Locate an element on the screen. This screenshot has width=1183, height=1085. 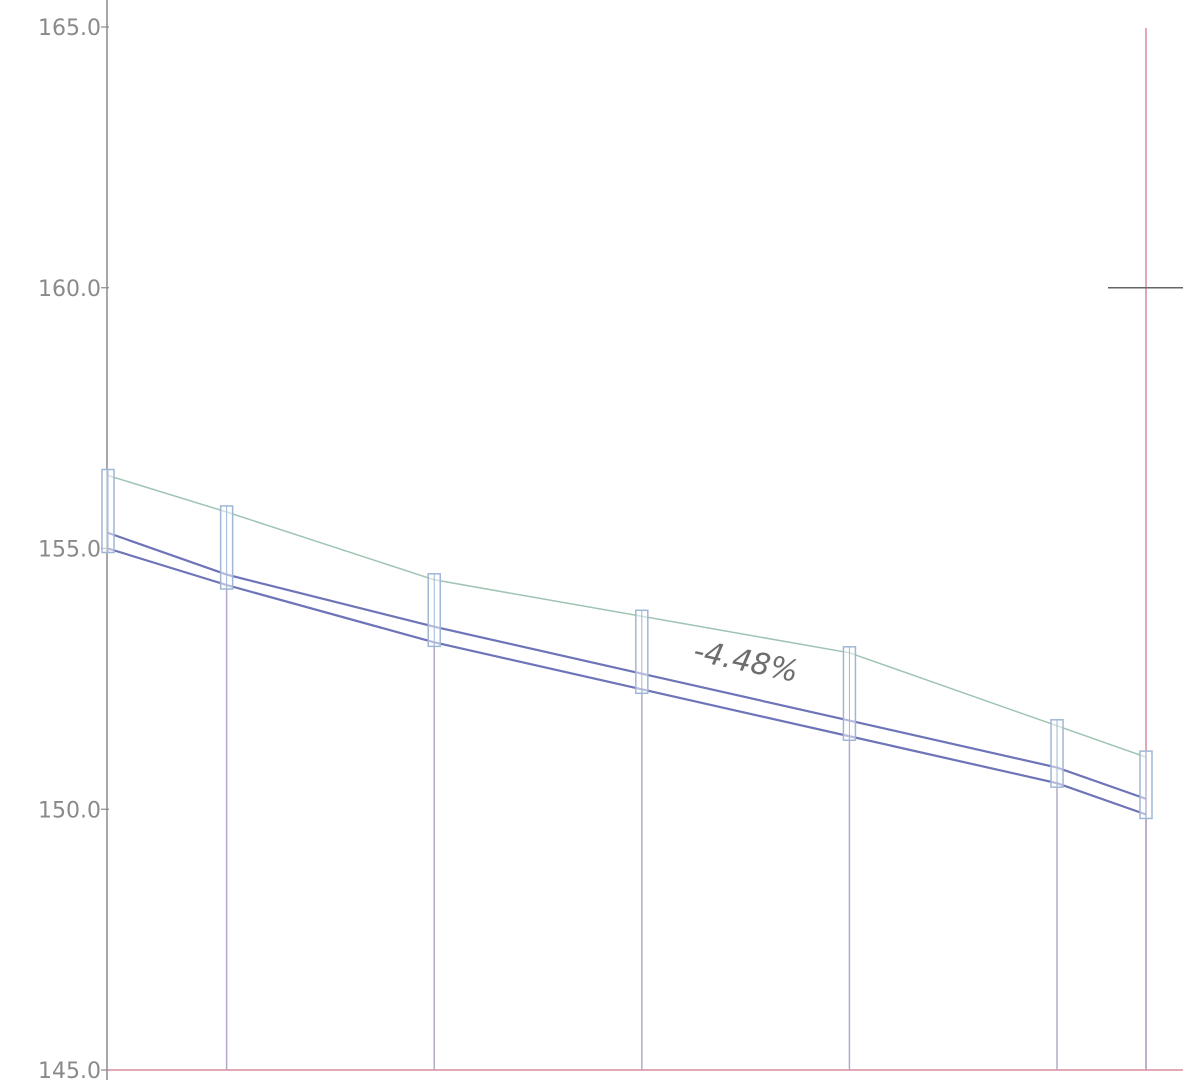
elevation-axis: 165.0 160.0 155.0 150.0 145.0 is located at coordinates (73, 542).